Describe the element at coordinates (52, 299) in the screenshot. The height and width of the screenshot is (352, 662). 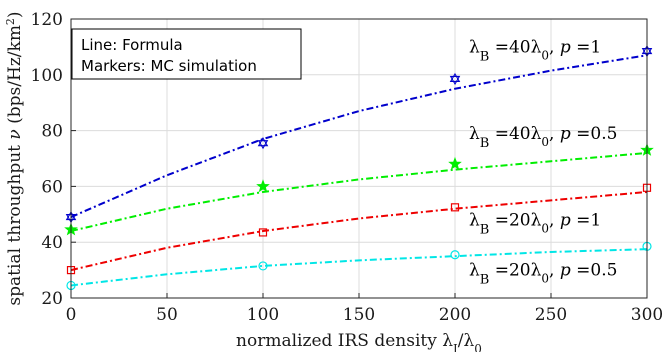
I see `y-tick-label: 20` at that location.